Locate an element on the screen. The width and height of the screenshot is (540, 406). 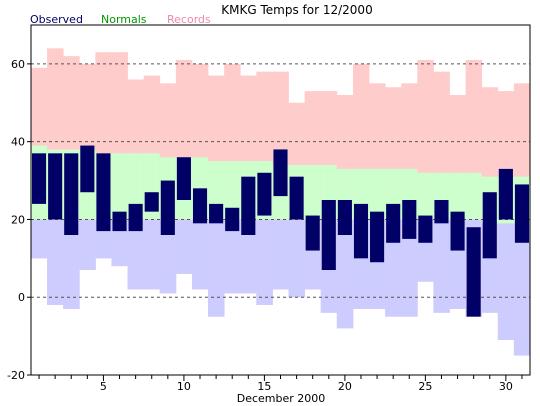
y-tick-label-0: 0 is located at coordinates (21, 297).